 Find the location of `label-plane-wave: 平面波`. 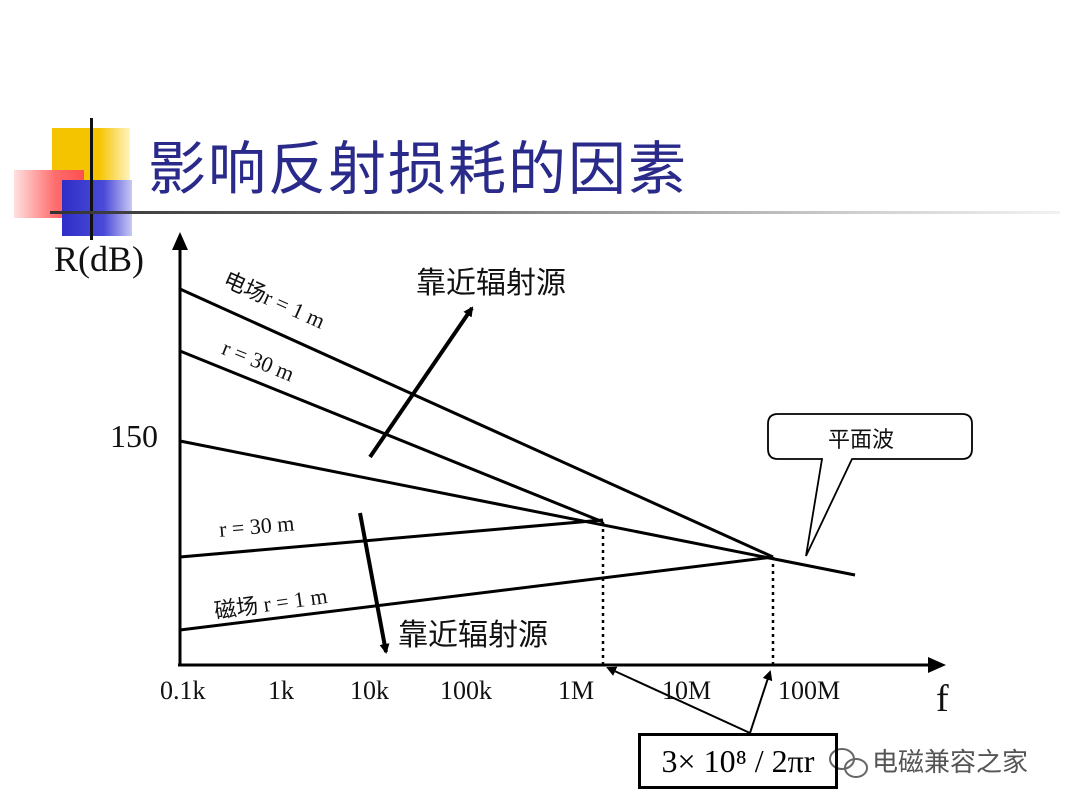

label-plane-wave: 平面波 is located at coordinates (861, 440).